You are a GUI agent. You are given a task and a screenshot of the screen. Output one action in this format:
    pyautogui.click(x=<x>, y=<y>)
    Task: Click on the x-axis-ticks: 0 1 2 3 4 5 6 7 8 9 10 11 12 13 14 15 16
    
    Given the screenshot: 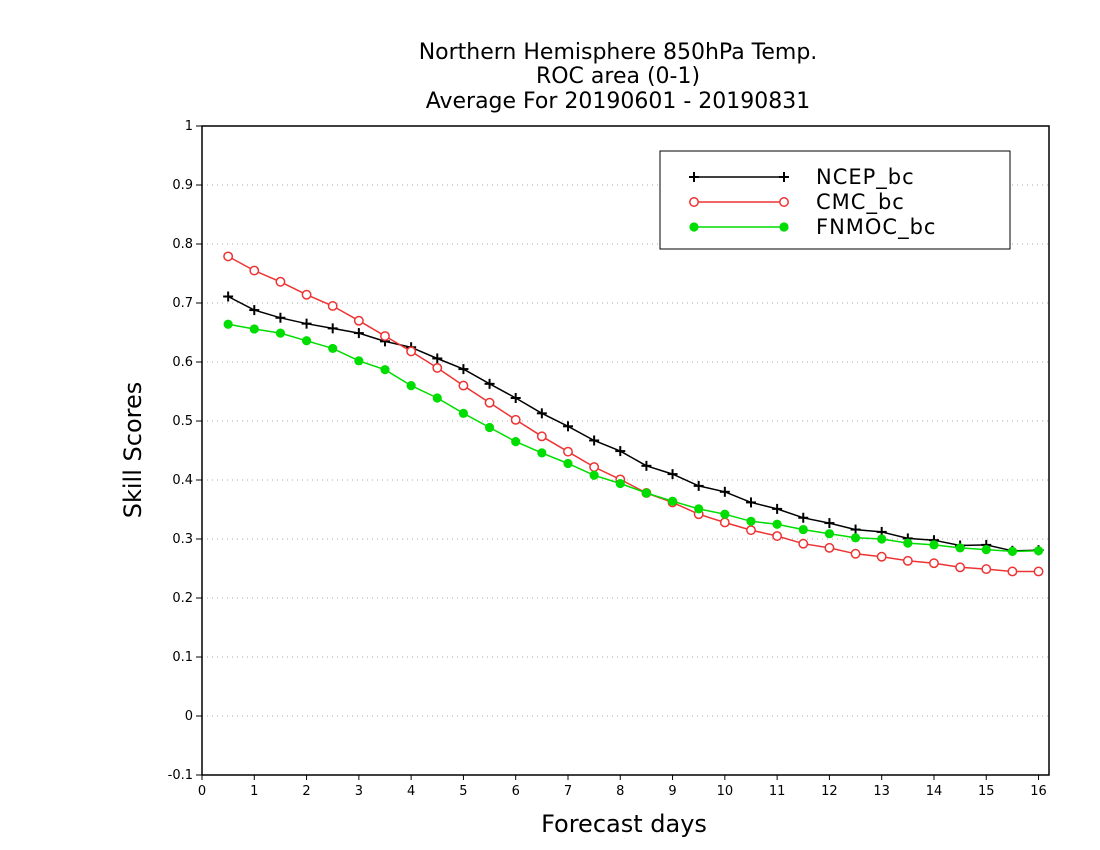 What is the action you would take?
    pyautogui.click(x=622, y=787)
    